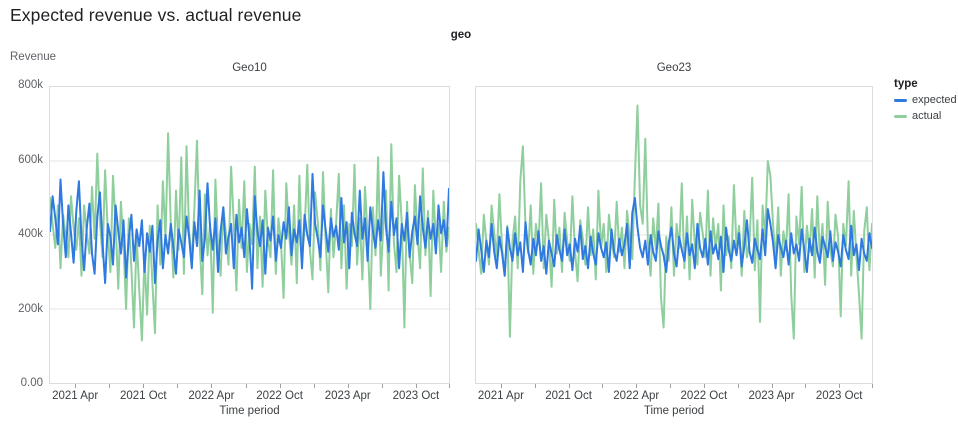 Image resolution: width=958 pixels, height=424 pixels. Describe the element at coordinates (31, 383) in the screenshot. I see `y-tick-label: 0.00` at that location.